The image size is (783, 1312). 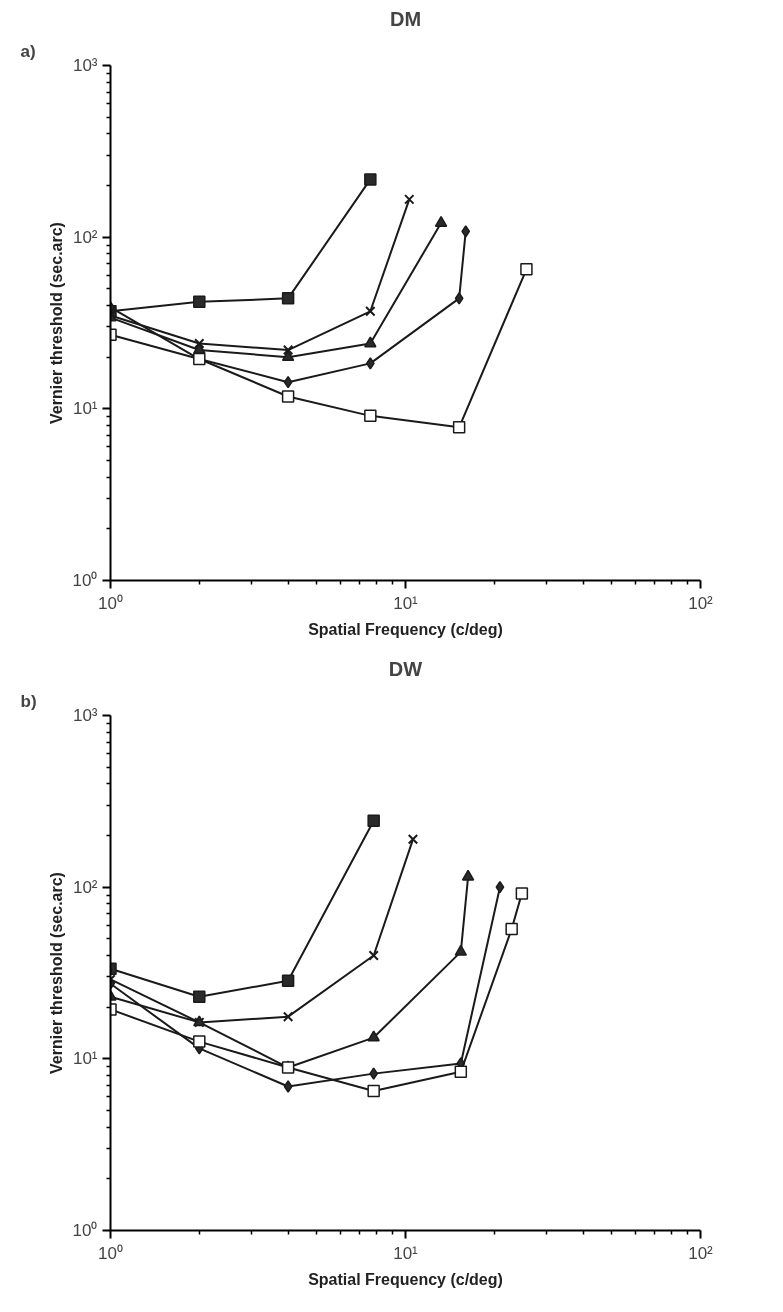 What do you see at coordinates (405, 668) in the screenshot?
I see `chart-title: DW` at bounding box center [405, 668].